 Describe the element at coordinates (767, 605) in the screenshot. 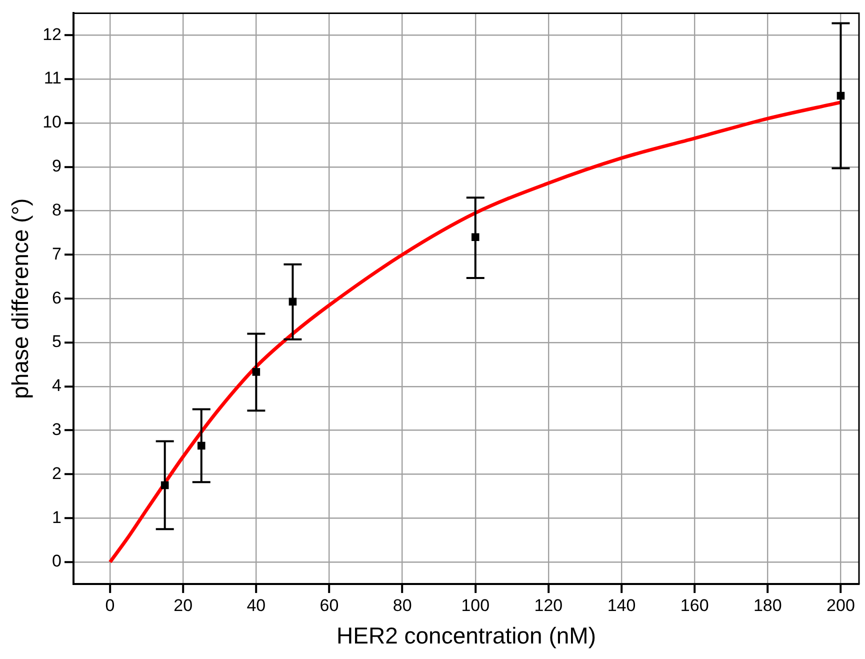

I see `x-tick-label: 180` at that location.